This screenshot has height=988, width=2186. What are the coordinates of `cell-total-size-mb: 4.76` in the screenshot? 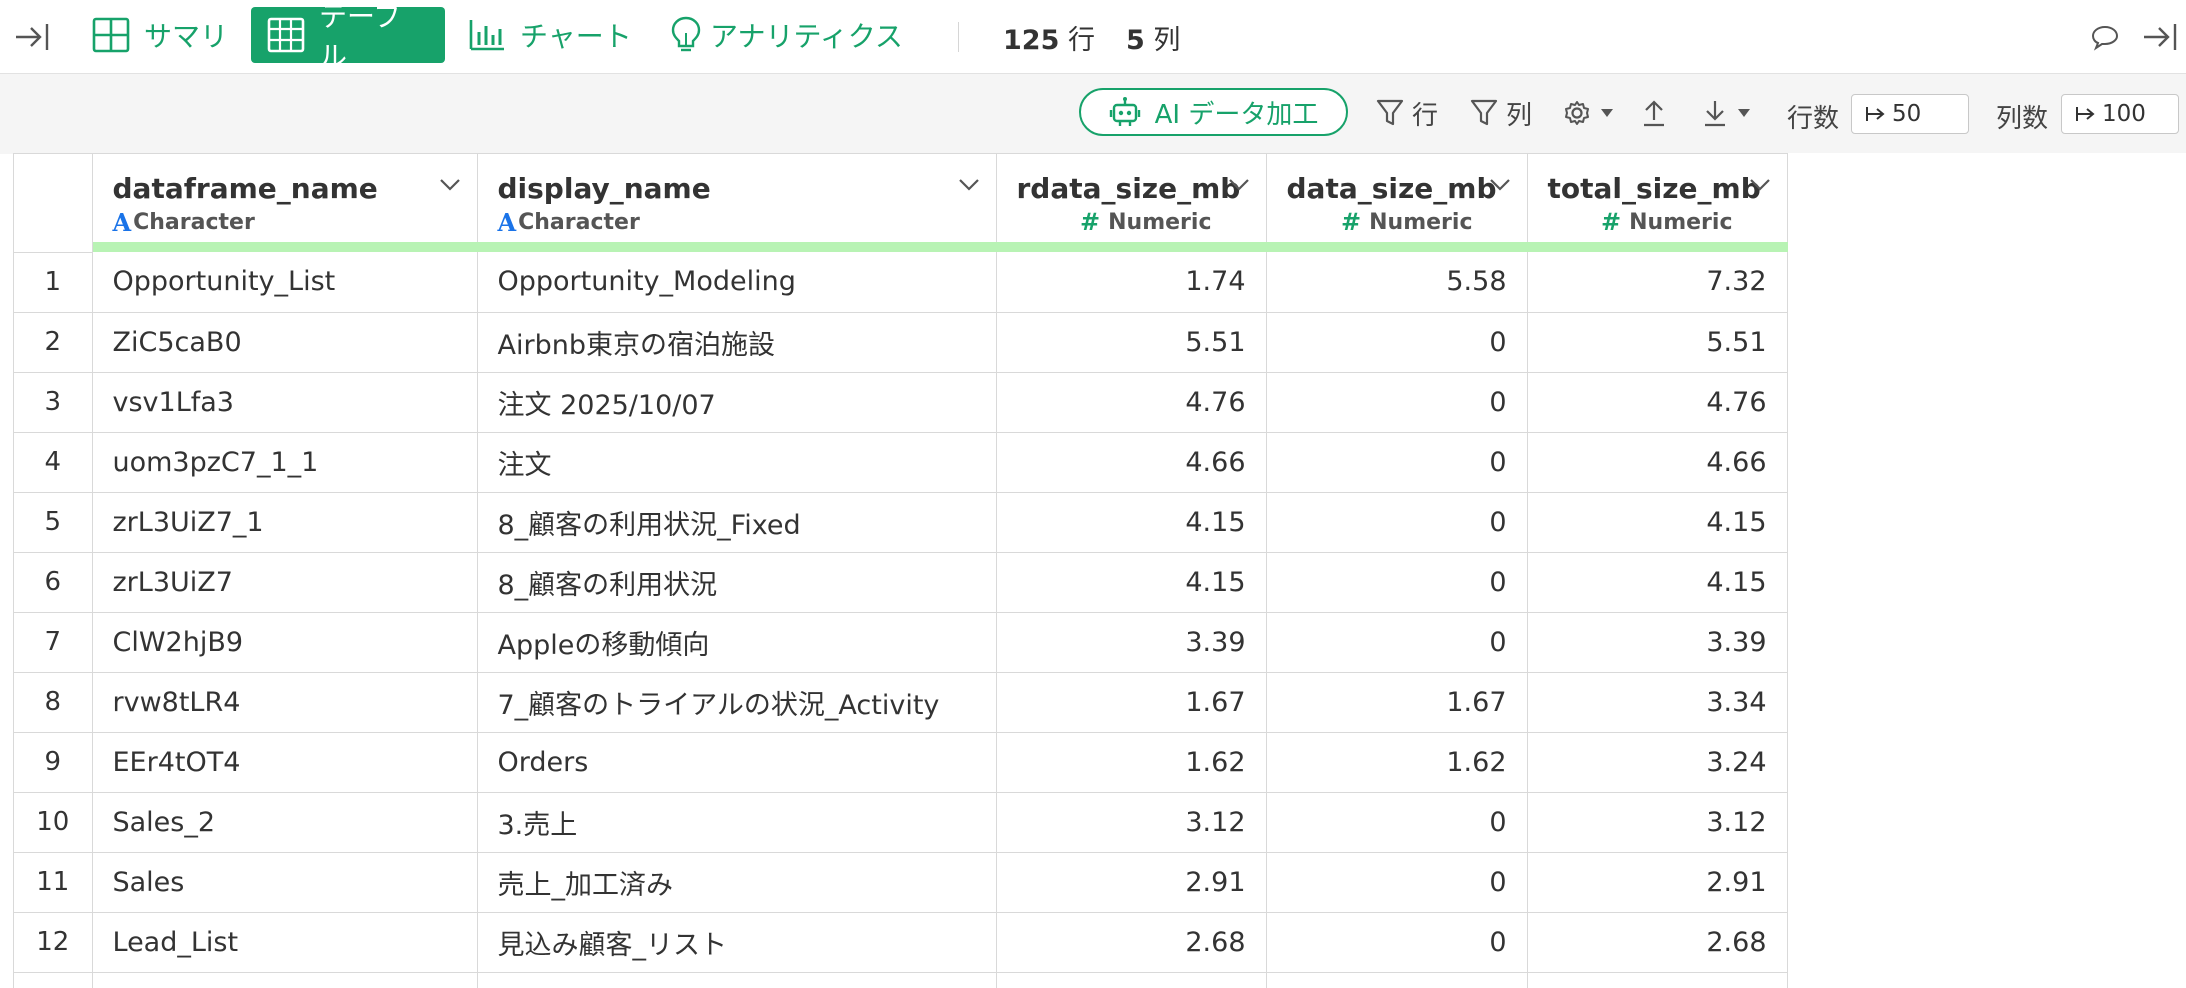 It's located at (1657, 402).